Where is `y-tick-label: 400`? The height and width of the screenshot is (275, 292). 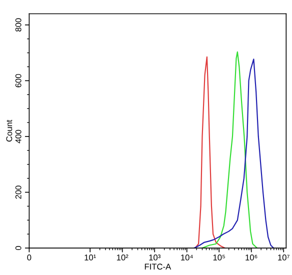 y-tick-label: 400 is located at coordinates (18, 137).